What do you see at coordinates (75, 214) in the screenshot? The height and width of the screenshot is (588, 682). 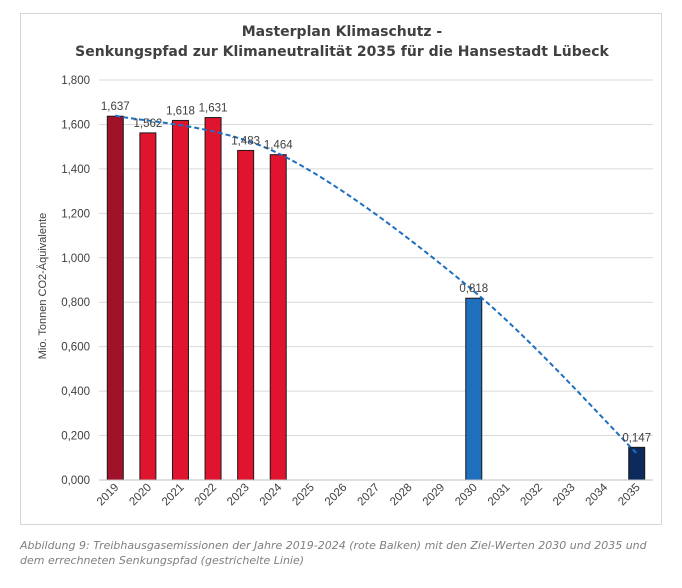 I see `y-tick-label: 1,200` at bounding box center [75, 214].